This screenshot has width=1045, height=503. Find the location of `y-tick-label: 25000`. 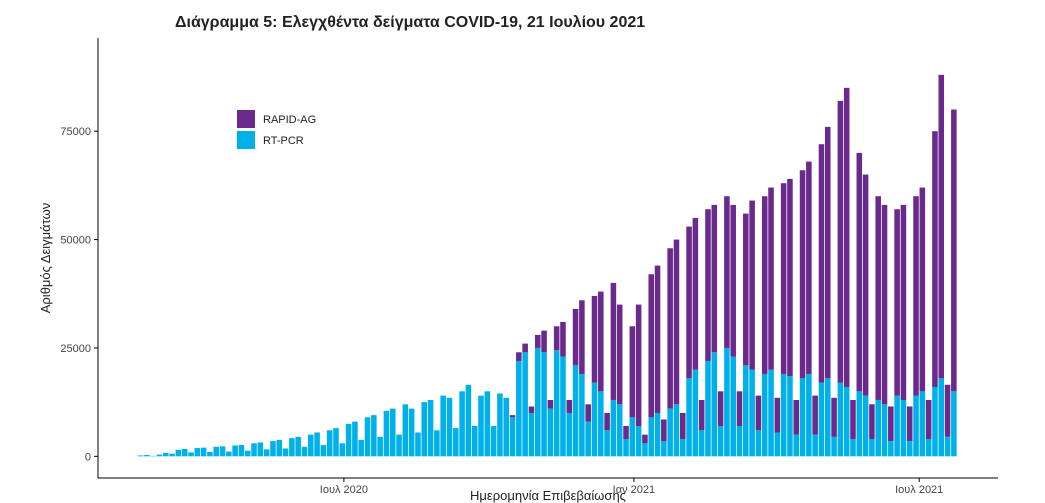

y-tick-label: 25000 is located at coordinates (75, 349).